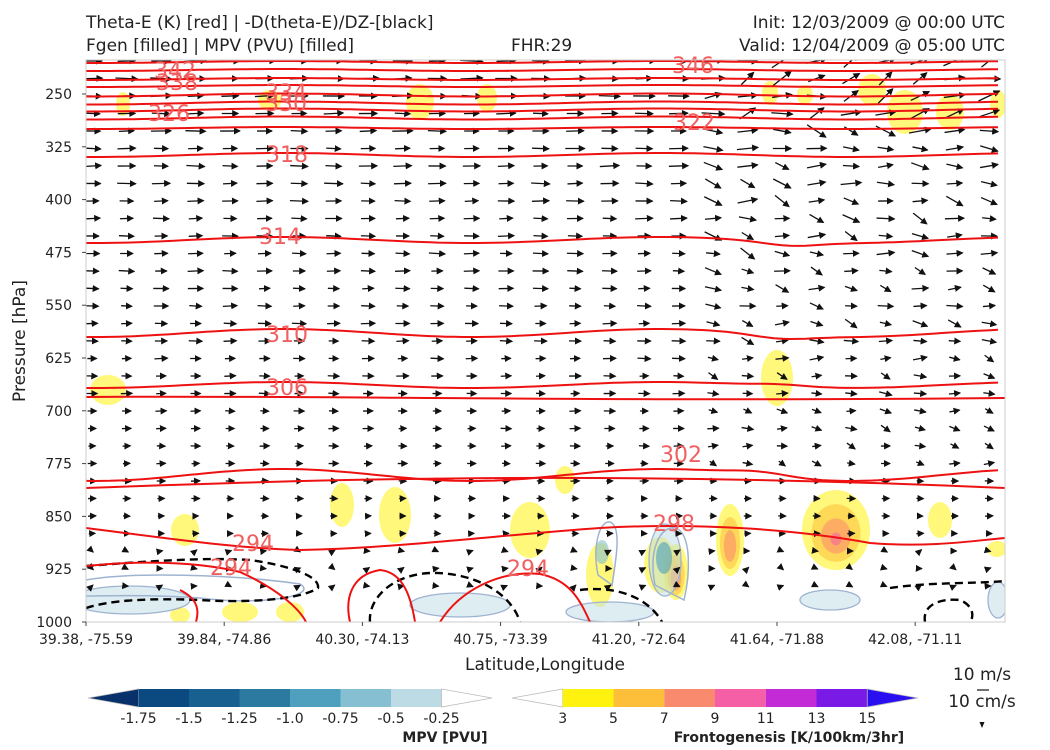 The width and height of the screenshot is (1050, 750). Describe the element at coordinates (231, 568) in the screenshot. I see `theta-e-label: 294` at that location.